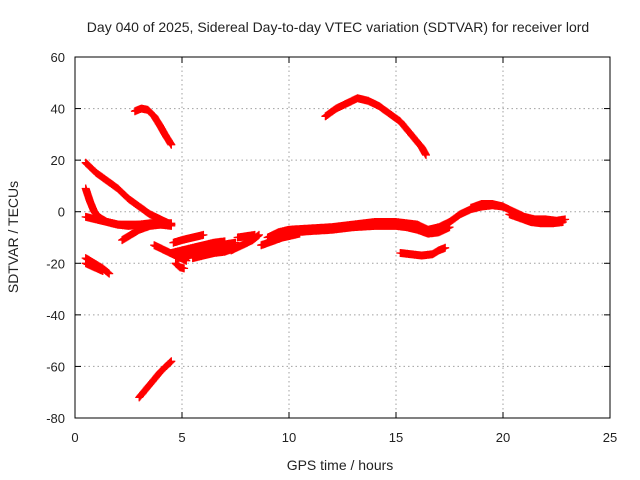 This screenshot has height=480, width=640. Describe the element at coordinates (289, 437) in the screenshot. I see `x-tick-label: 10` at that location.